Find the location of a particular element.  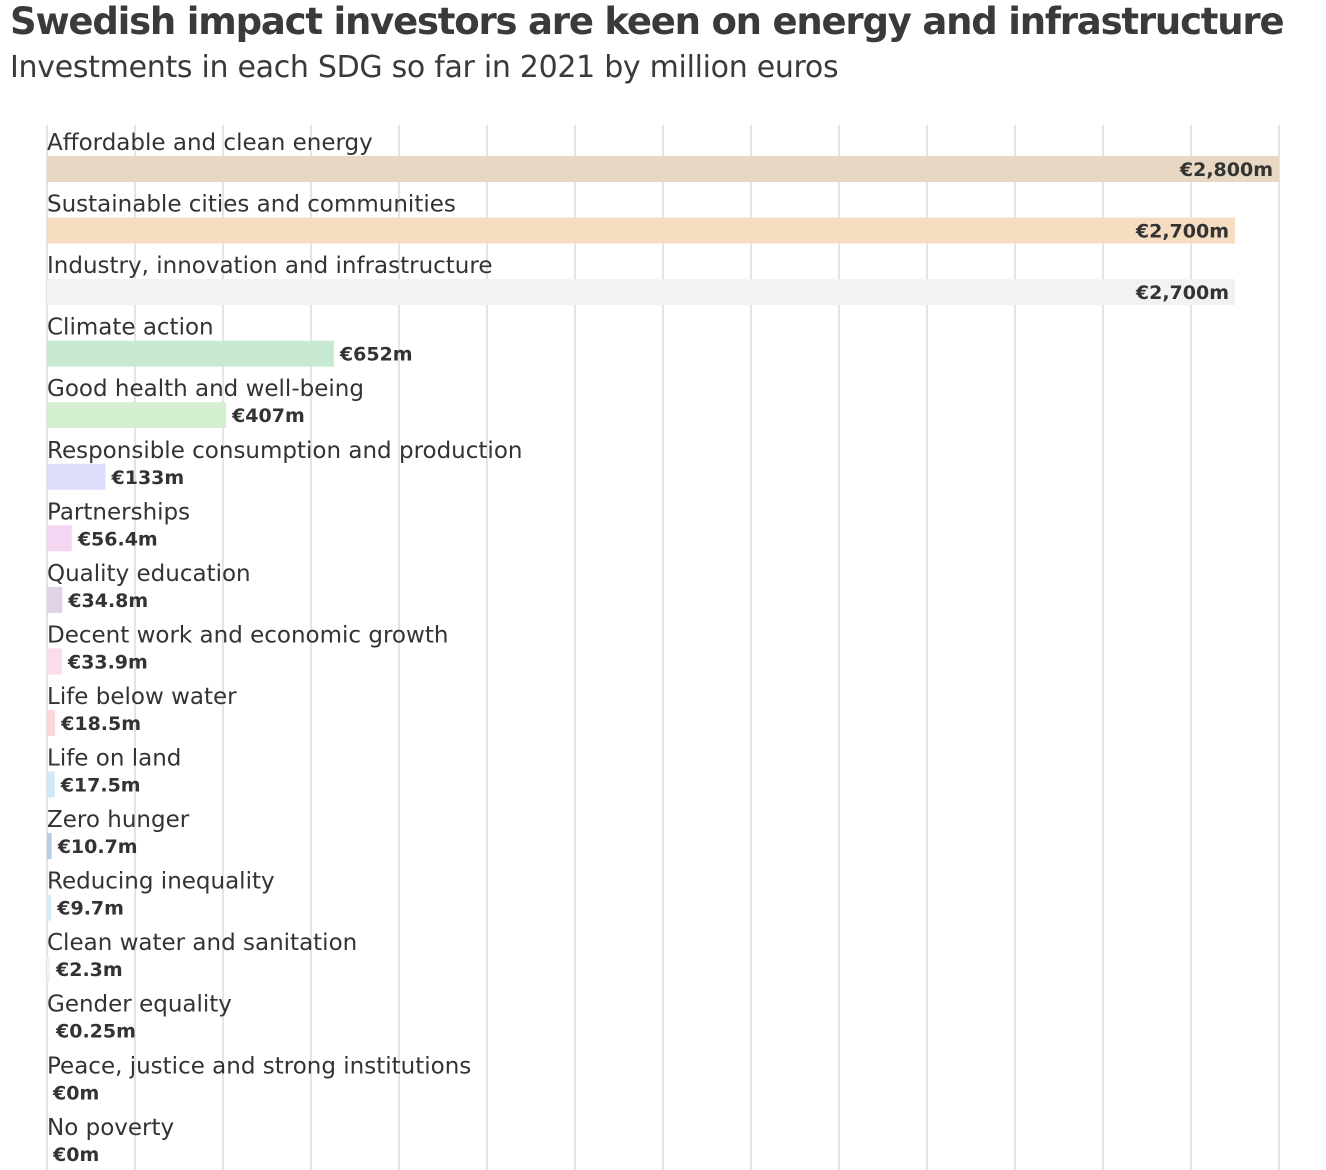

bar-row: Reducing inequality €9.7m is located at coordinates (161, 895).